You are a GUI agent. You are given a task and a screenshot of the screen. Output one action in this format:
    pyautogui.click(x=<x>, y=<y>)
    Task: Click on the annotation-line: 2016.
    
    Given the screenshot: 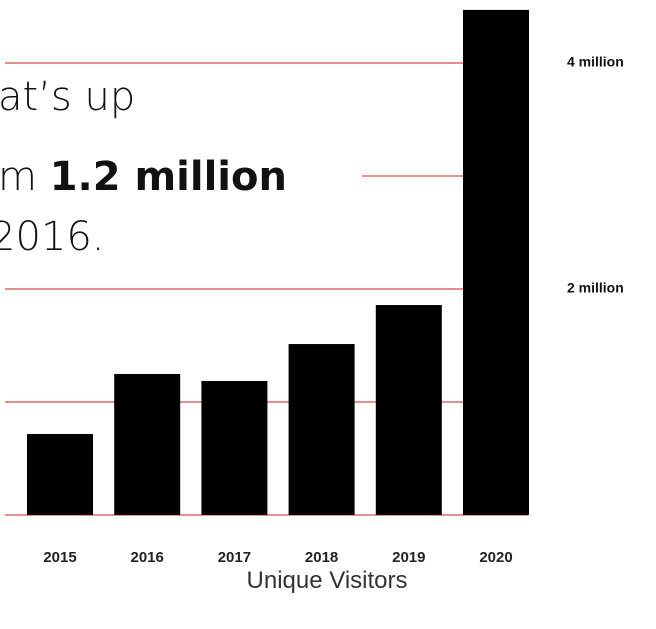 What is the action you would take?
    pyautogui.click(x=52, y=237)
    